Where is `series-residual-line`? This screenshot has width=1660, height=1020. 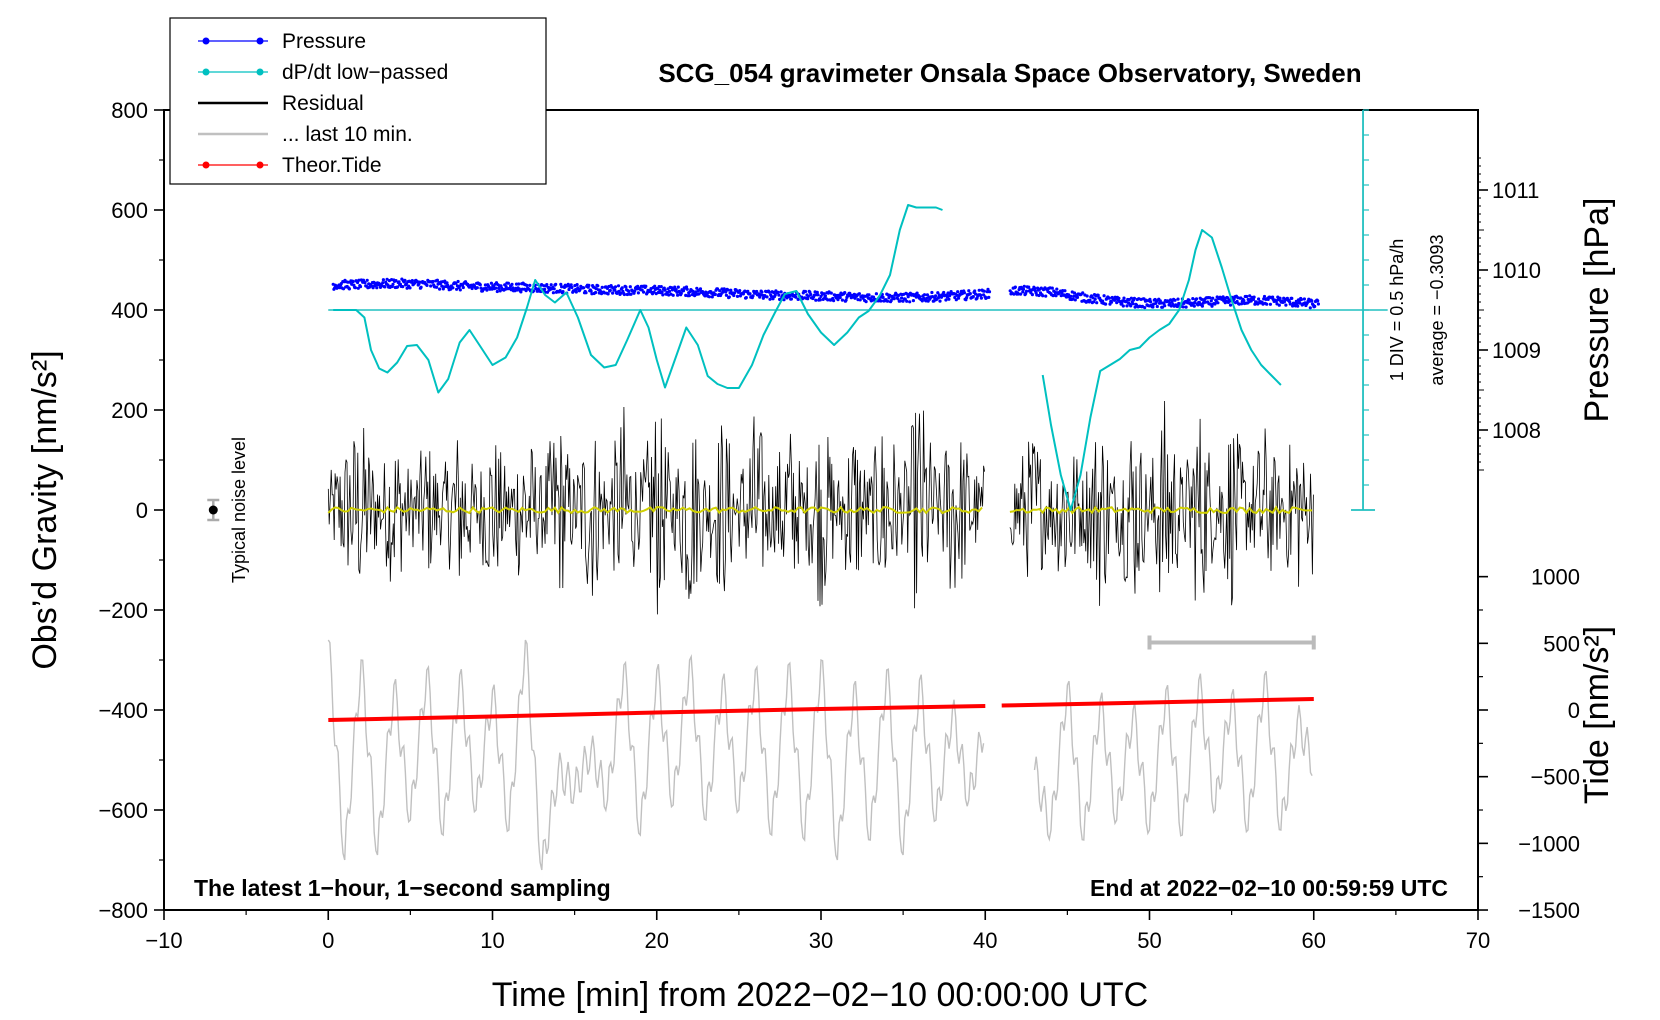
series-residual-line is located at coordinates (820, 507).